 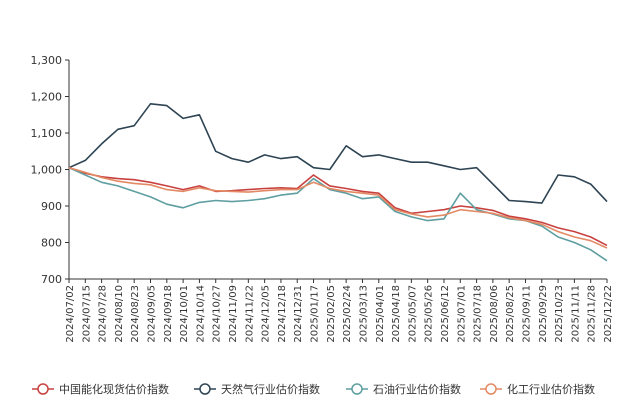 I want to click on x-tick-label: 2025/09/11, so click(x=526, y=314).